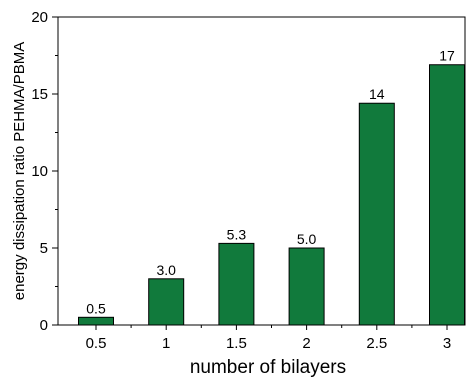 The width and height of the screenshot is (473, 377). What do you see at coordinates (39, 171) in the screenshot?
I see `y-tick-label-10: 10` at bounding box center [39, 171].